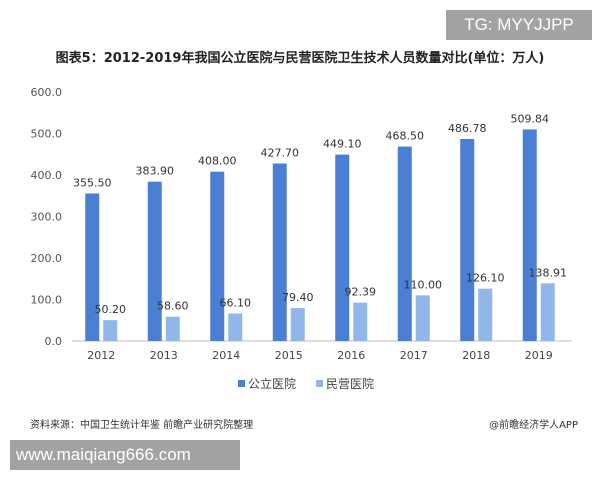 The height and width of the screenshot is (480, 600). I want to click on x-tick-label: 2018, so click(476, 355).